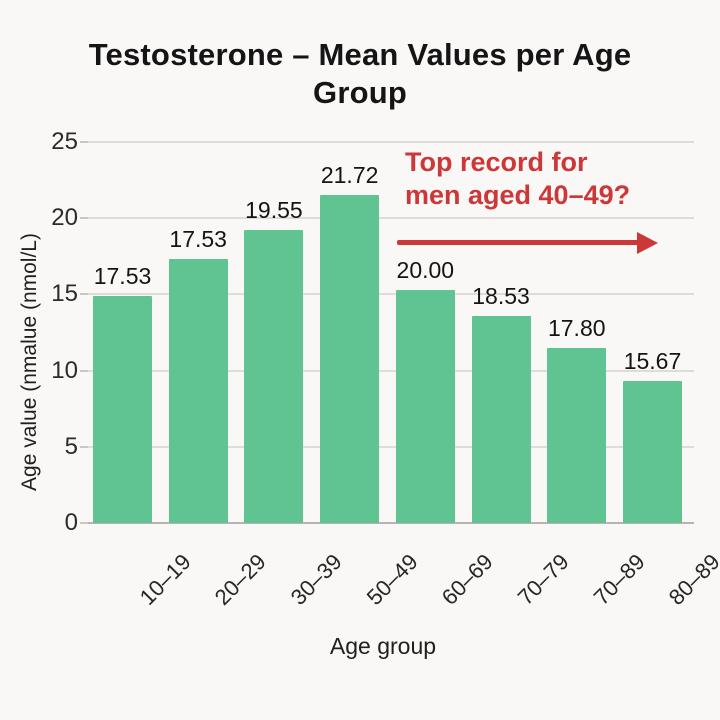 Image resolution: width=720 pixels, height=720 pixels. I want to click on bar-value-label: 17.80, so click(576, 327).